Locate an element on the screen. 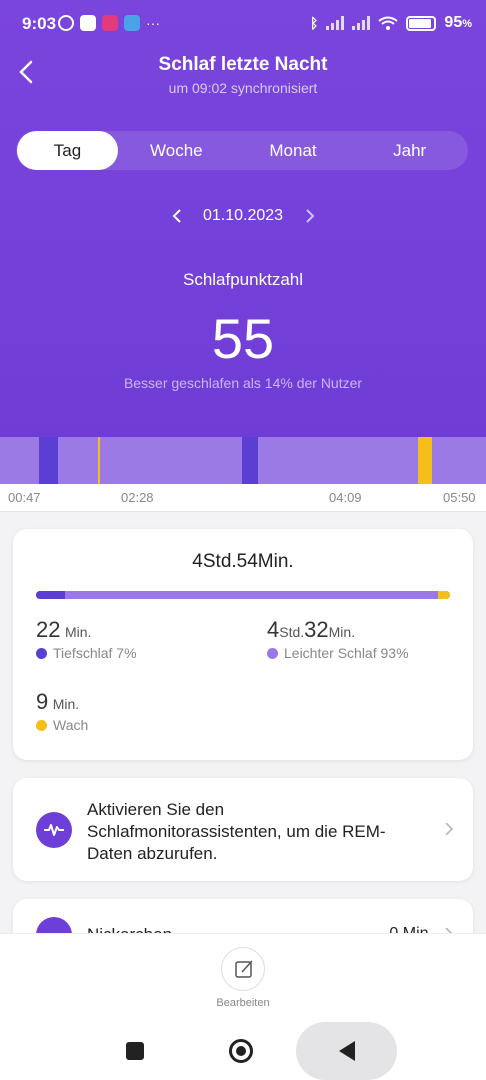  app-icon is located at coordinates (110, 23).